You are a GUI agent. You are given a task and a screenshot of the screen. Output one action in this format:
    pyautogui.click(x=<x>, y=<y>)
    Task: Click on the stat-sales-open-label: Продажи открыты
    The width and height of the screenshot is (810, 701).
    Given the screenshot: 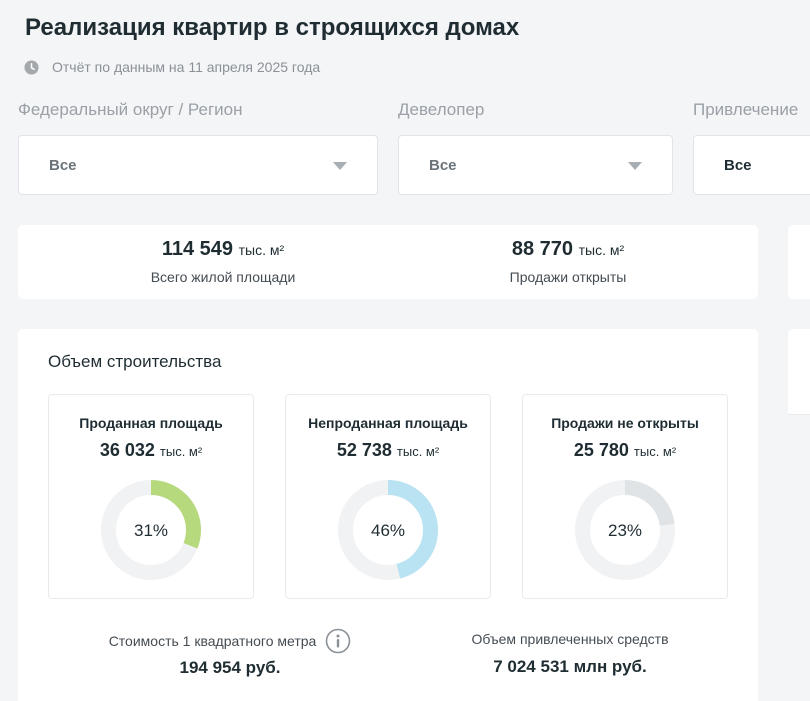 What is the action you would take?
    pyautogui.click(x=568, y=277)
    